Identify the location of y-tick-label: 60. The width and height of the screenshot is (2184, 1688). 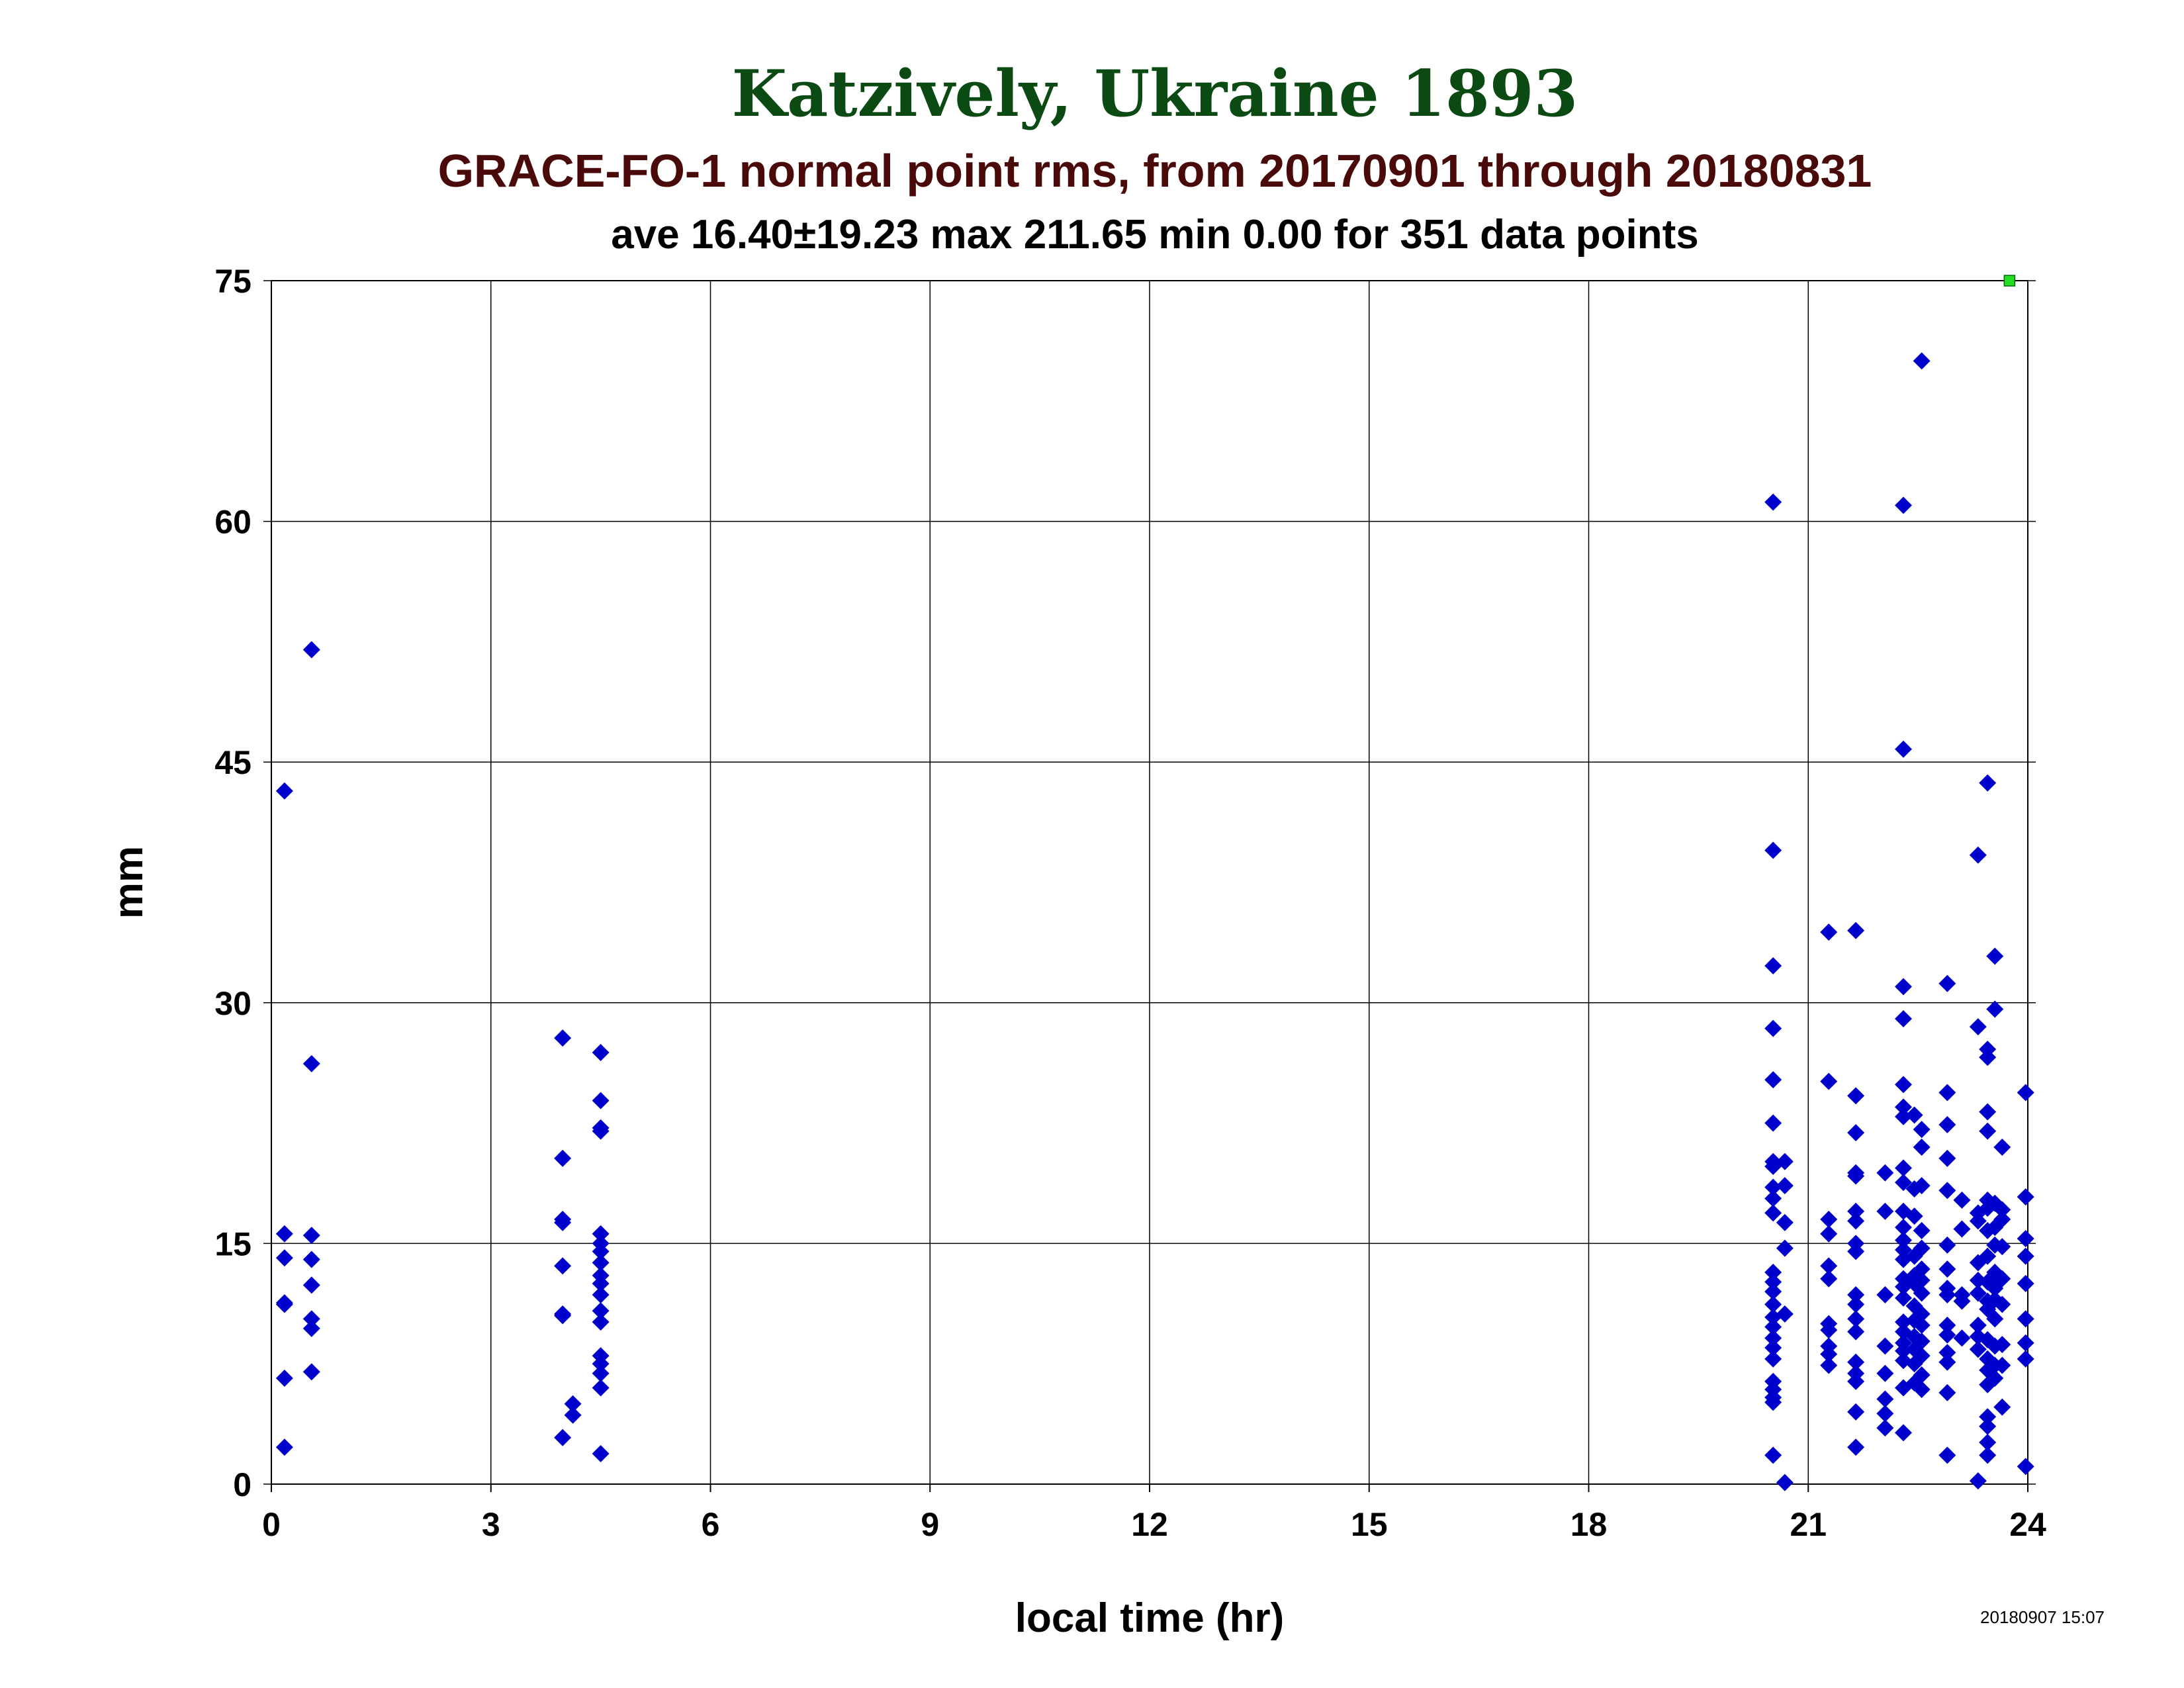
(232, 522).